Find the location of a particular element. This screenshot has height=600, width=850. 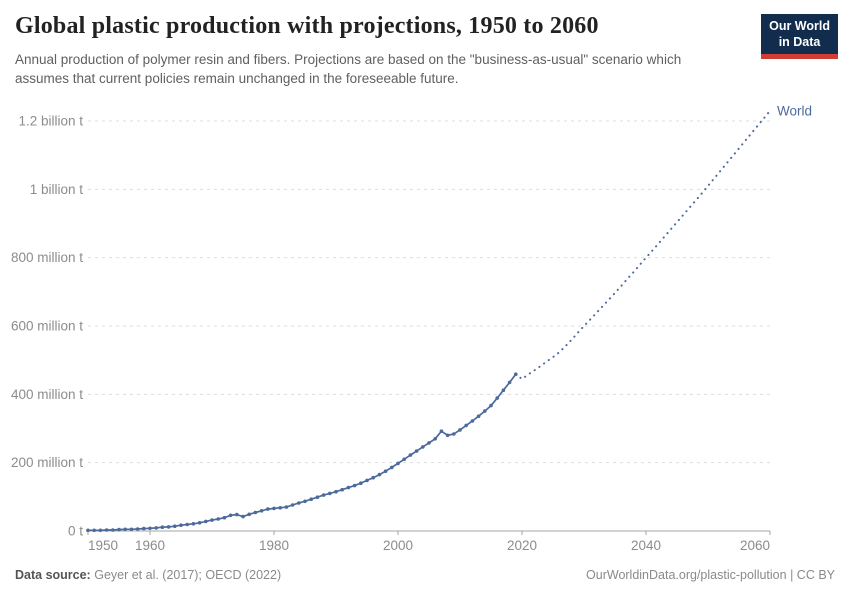

owid-link: OurWorldinData.org/plastic-pollution is located at coordinates (686, 575).